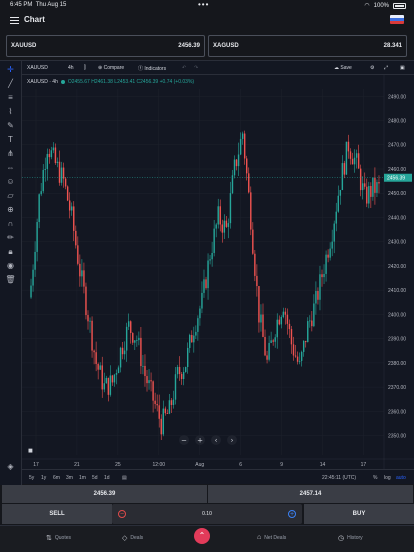 The image size is (414, 552). What do you see at coordinates (10, 69) in the screenshot?
I see `crosshair-icon: ✛` at bounding box center [10, 69].